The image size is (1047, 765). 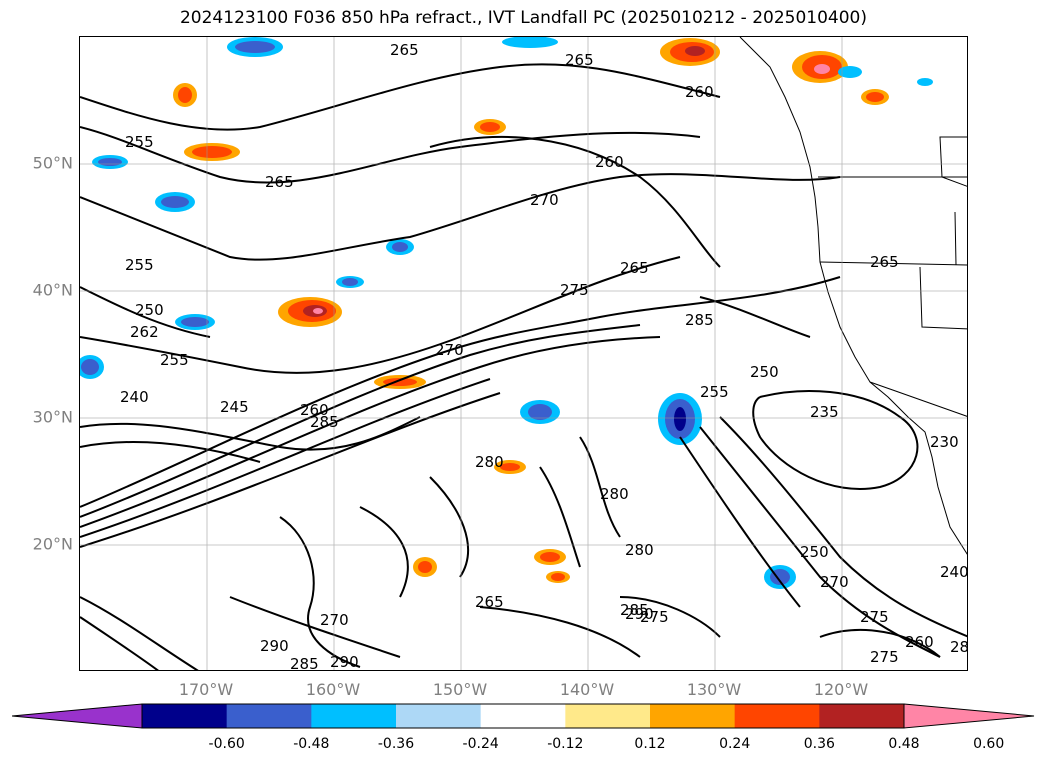 What do you see at coordinates (954, 572) in the screenshot?
I see `contour-label: 240` at bounding box center [954, 572].